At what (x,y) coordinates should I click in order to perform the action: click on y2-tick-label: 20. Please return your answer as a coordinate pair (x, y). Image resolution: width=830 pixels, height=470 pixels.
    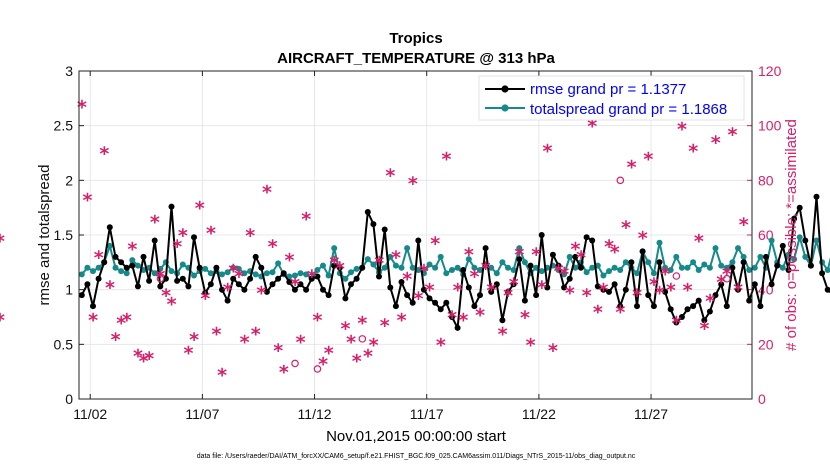
    Looking at the image, I should click on (766, 344).